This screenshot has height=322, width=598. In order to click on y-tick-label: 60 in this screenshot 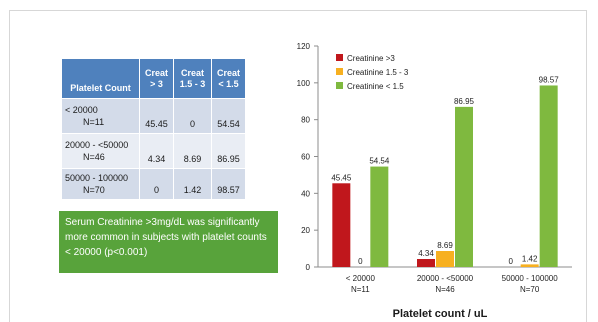, I will do `click(305, 157)`.